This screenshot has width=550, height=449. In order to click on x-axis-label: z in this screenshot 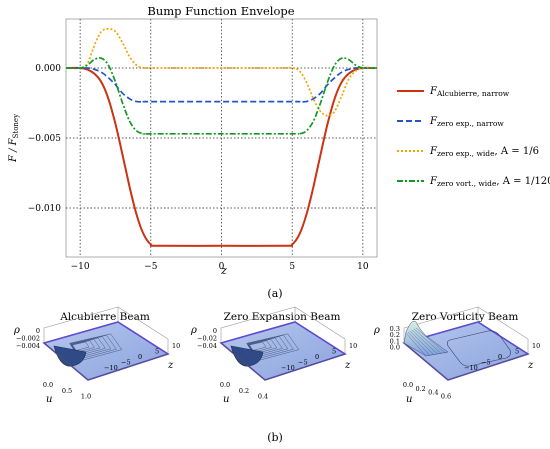, I will do `click(223, 270)`.